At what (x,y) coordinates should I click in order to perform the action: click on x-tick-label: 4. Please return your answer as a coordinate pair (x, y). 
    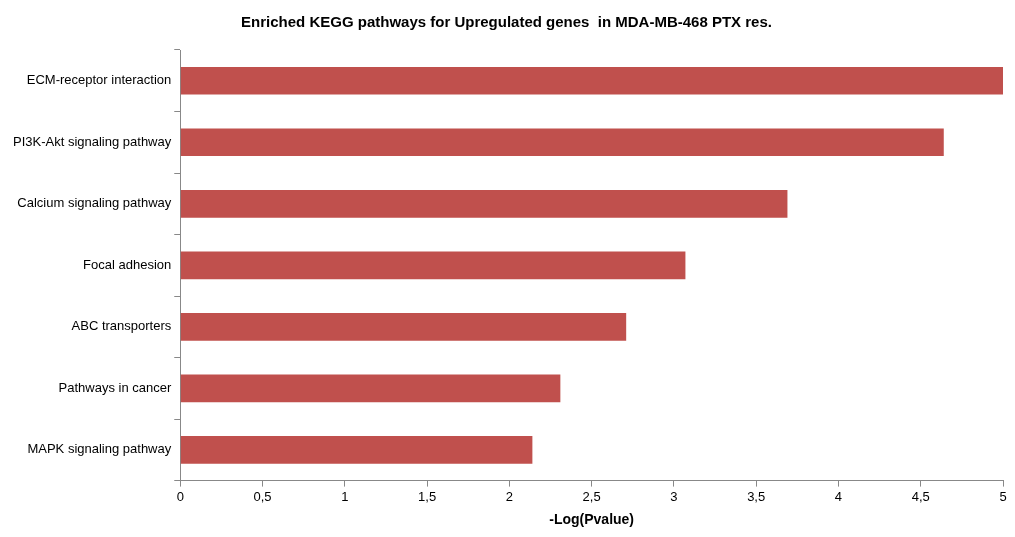
    Looking at the image, I should click on (838, 496).